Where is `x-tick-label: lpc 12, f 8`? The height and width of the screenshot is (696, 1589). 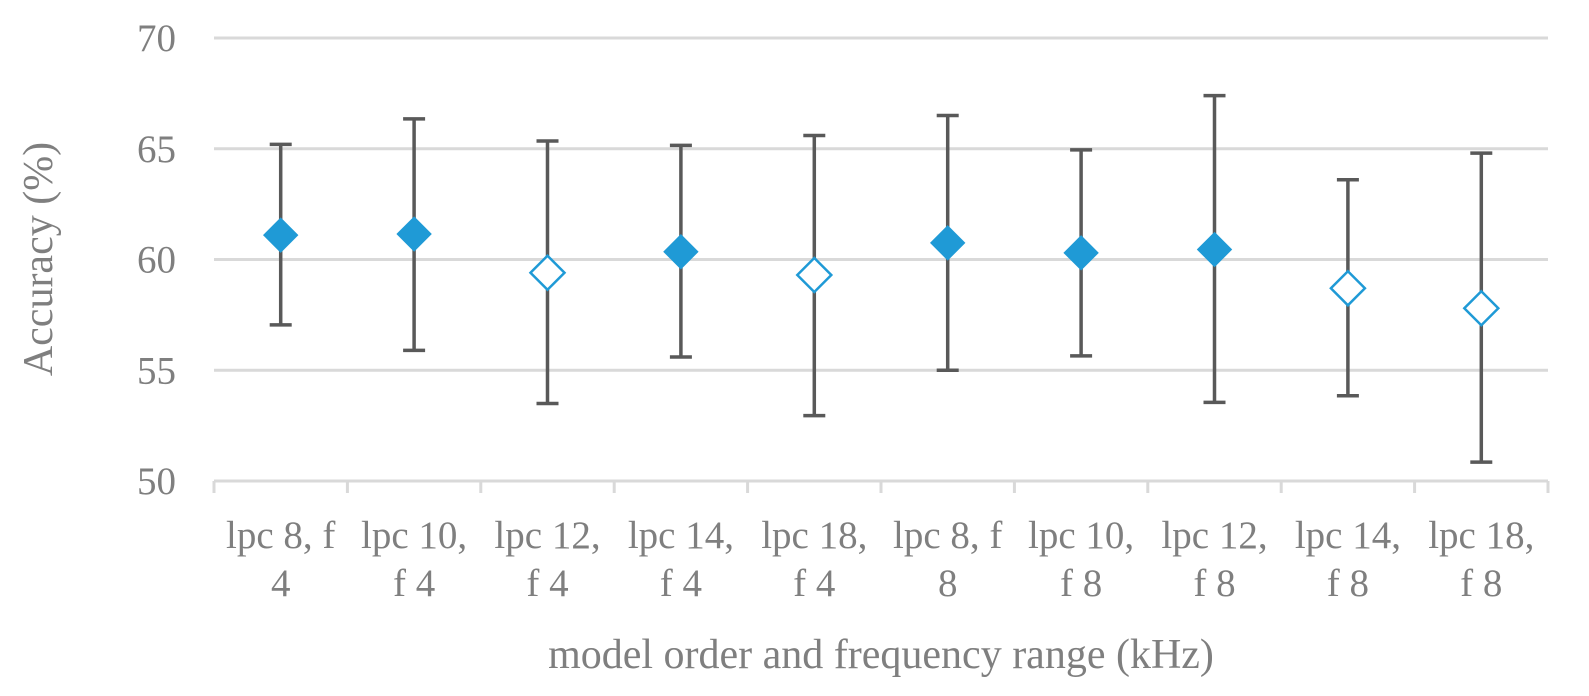
x-tick-label: lpc 12, f 8 is located at coordinates (1214, 559).